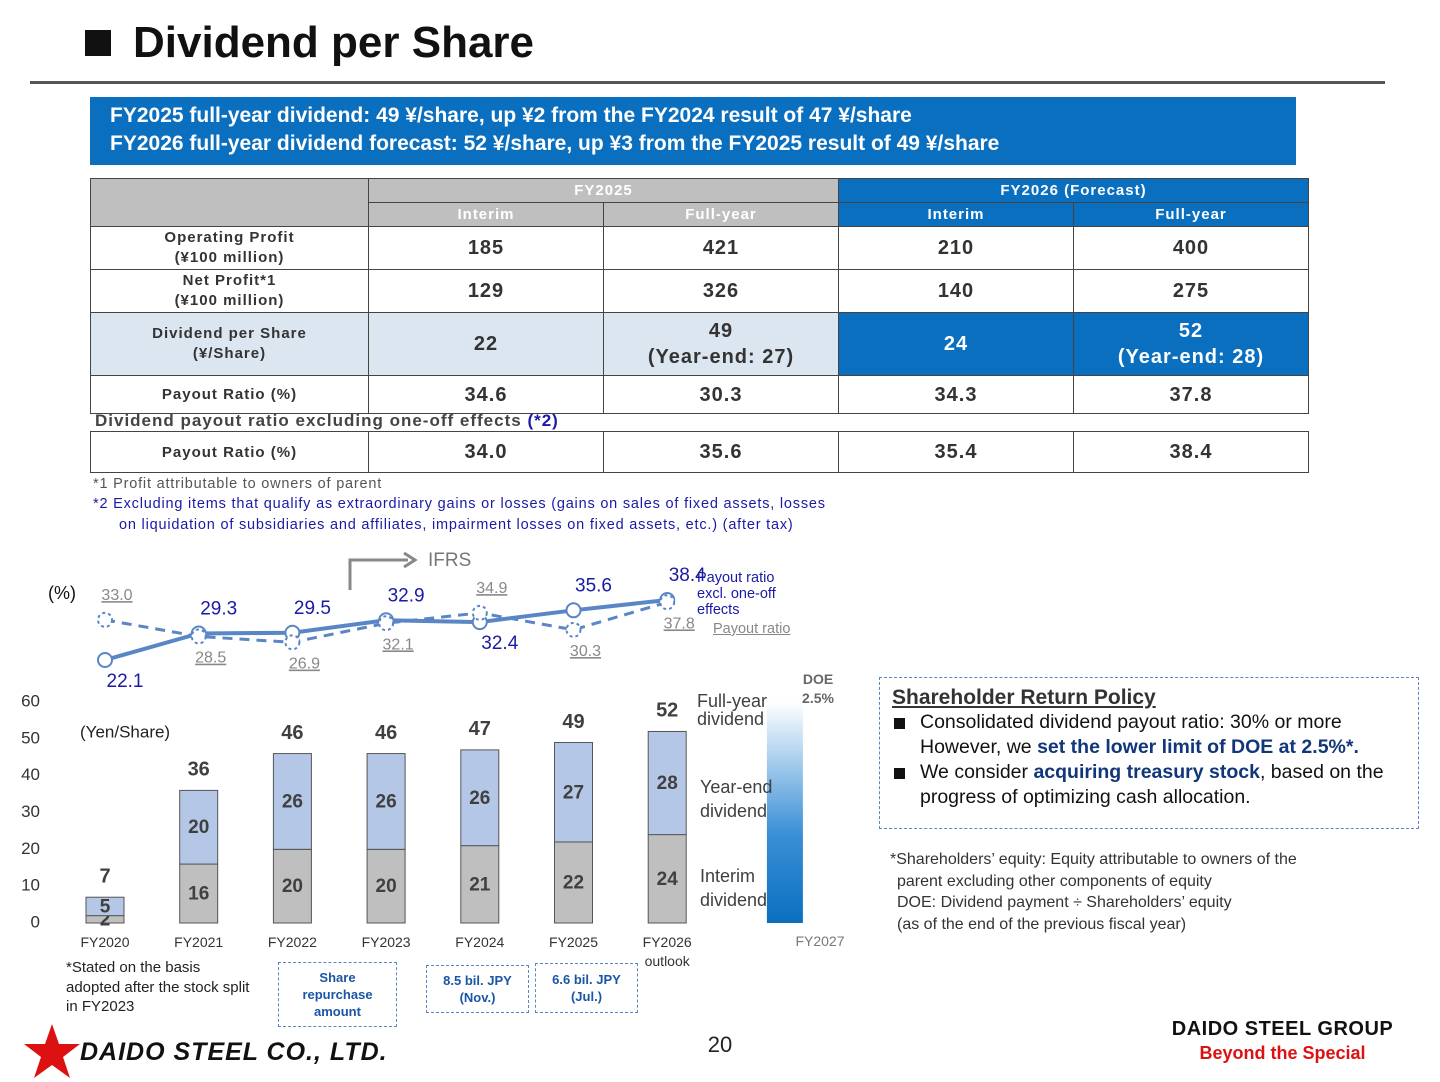 This screenshot has height=1082, width=1440. What do you see at coordinates (486, 344) in the screenshot?
I see `cell: 22` at bounding box center [486, 344].